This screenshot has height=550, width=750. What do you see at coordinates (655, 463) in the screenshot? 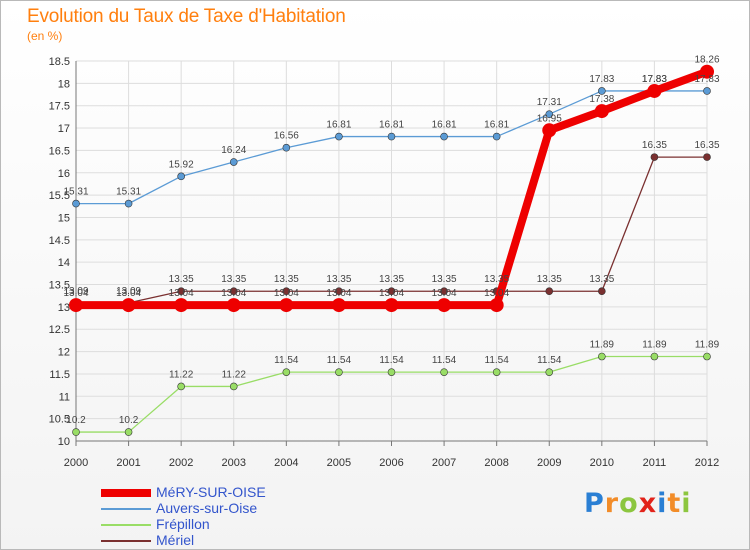
I see `x-tick-label: 2011` at bounding box center [655, 463].